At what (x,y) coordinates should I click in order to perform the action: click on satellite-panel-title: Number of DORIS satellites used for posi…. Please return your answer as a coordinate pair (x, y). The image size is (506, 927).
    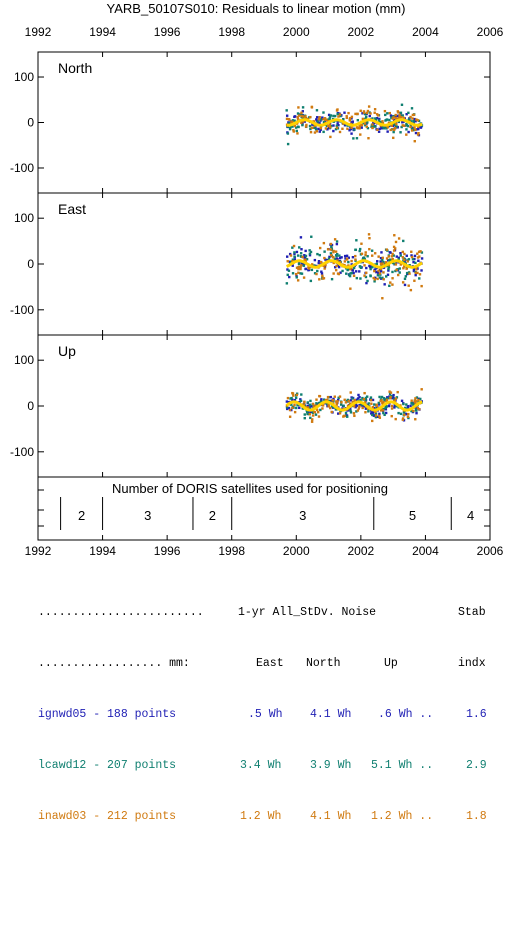
    Looking at the image, I should click on (250, 488).